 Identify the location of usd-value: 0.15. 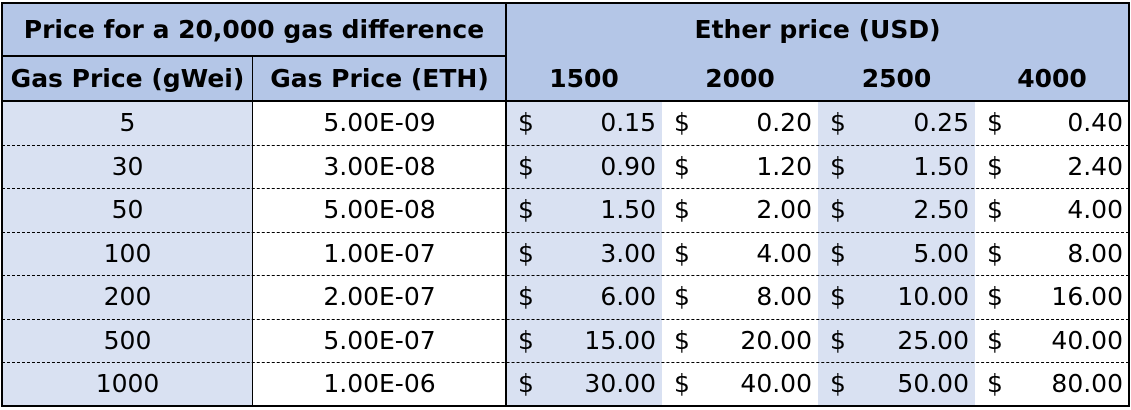
(628, 123).